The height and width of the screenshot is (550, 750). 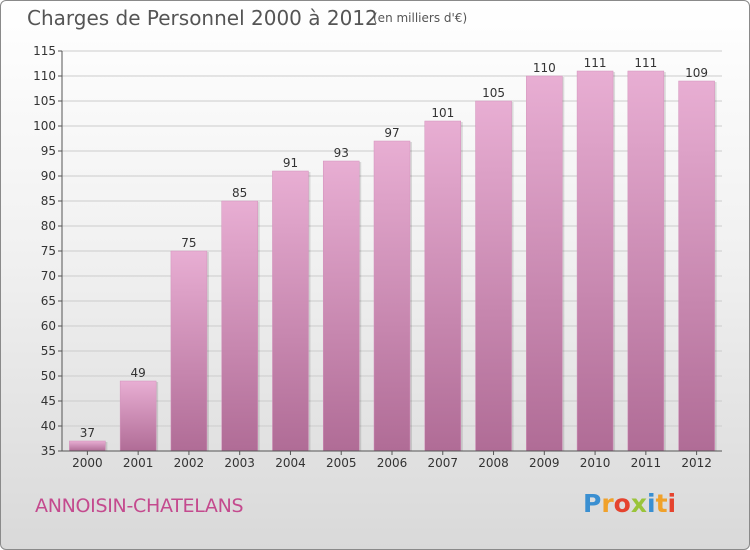 I want to click on y-tick-label: 80, so click(x=48, y=226).